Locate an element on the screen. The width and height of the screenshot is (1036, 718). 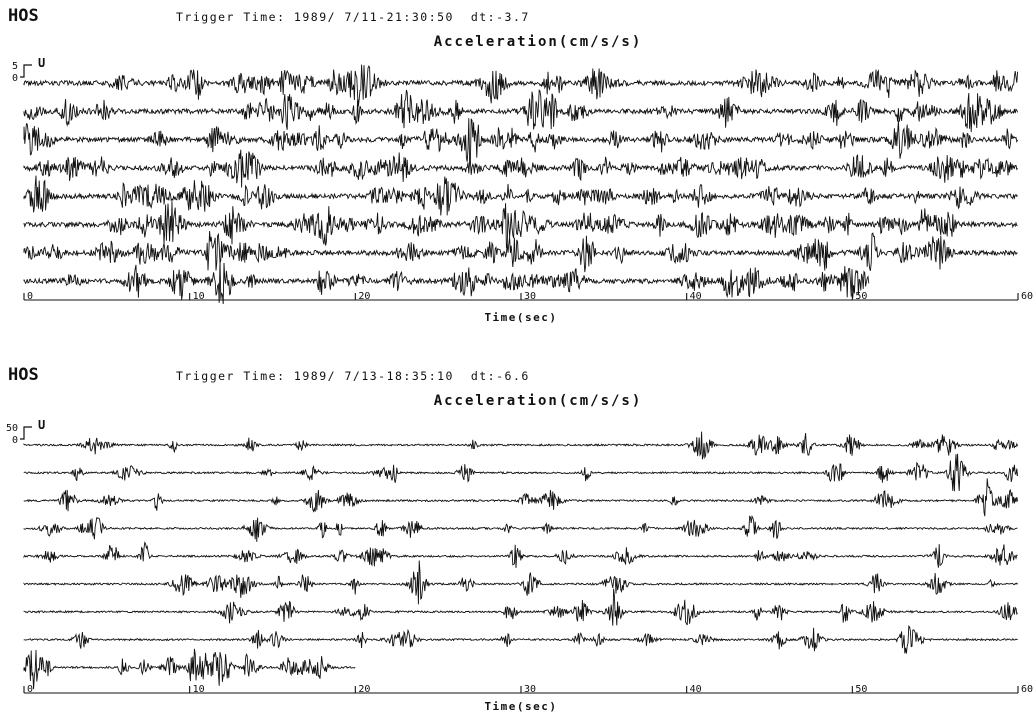
amplitude-scale: 50 U is located at coordinates (28, 70).